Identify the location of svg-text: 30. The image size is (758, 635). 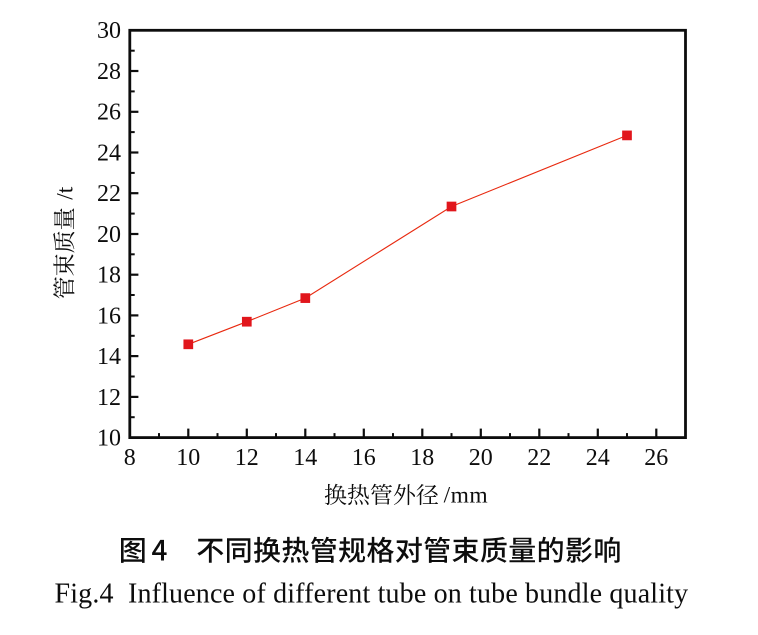
(109, 31).